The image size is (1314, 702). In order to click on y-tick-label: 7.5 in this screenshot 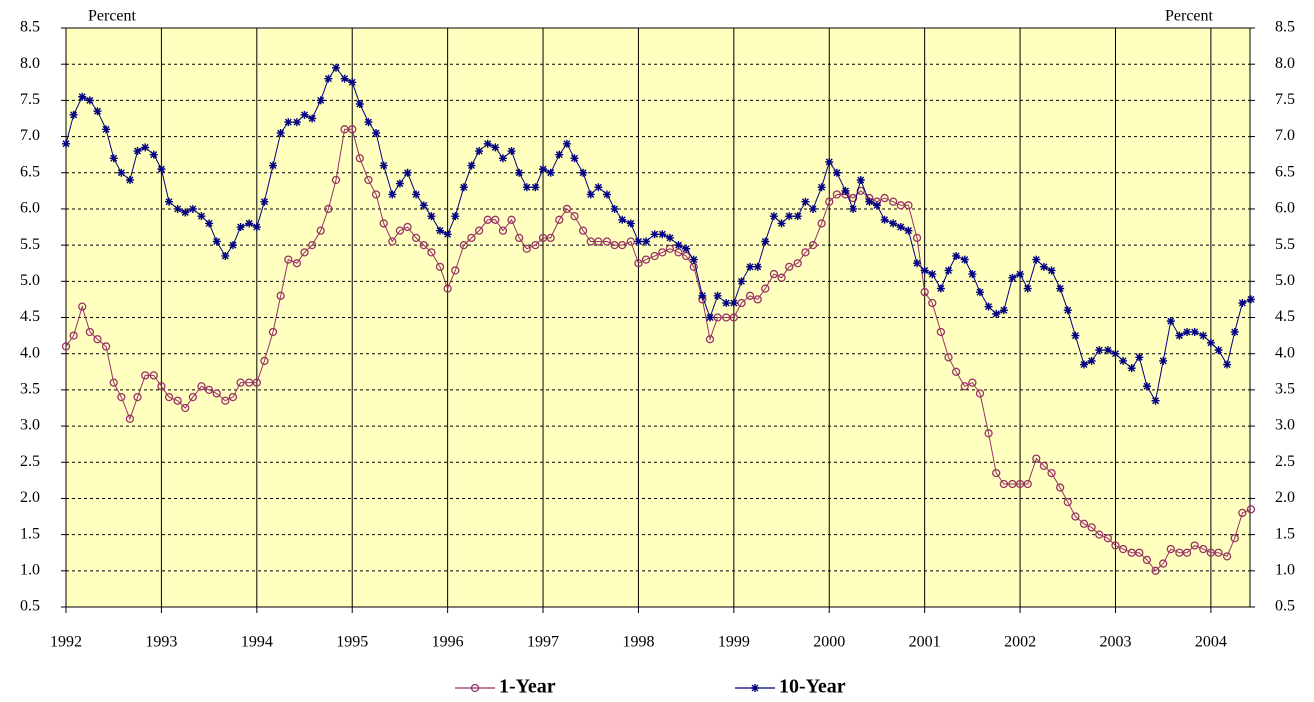, I will do `click(30, 99)`.